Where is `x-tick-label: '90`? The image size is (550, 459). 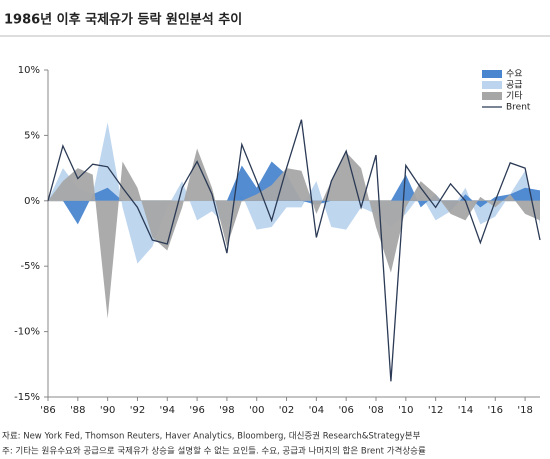 x-tick-label: '90 is located at coordinates (107, 410).